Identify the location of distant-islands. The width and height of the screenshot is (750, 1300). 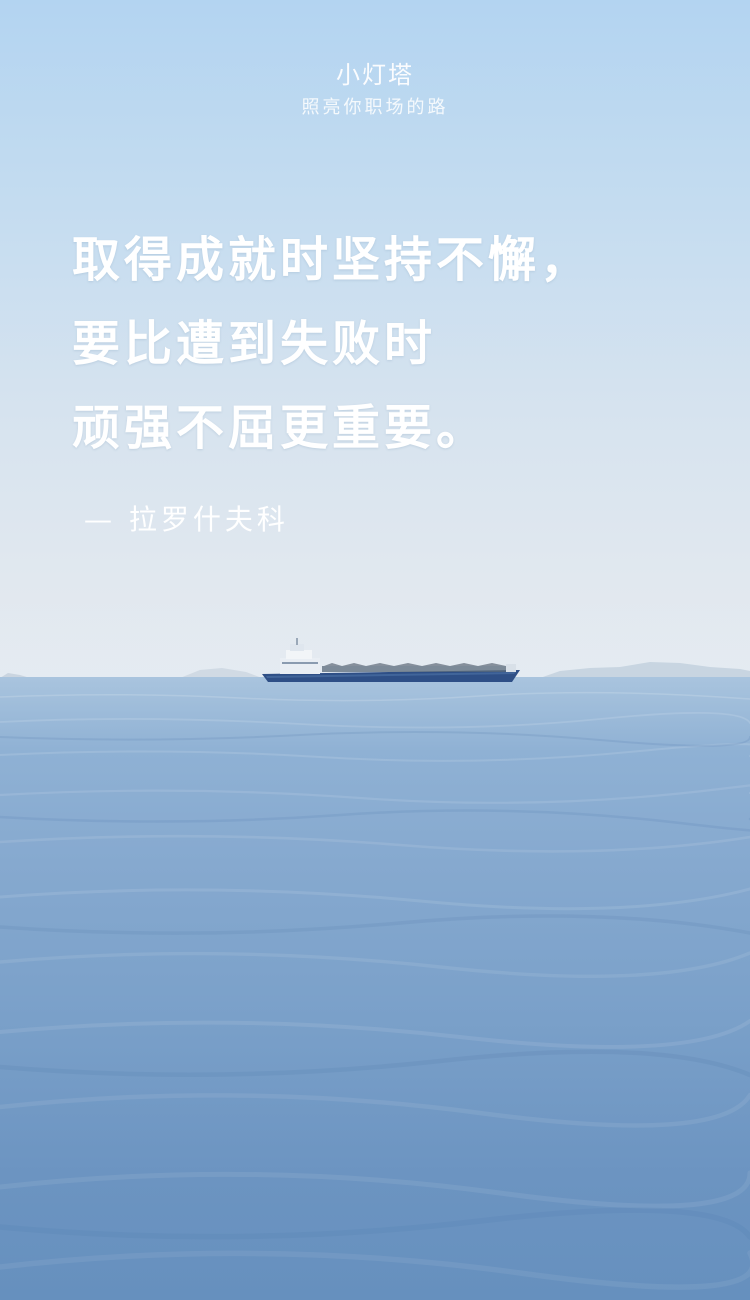
(375, 670).